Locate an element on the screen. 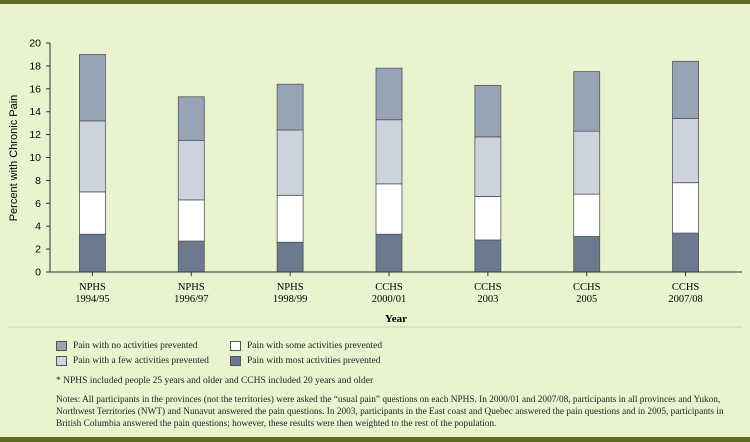 This screenshot has width=750, height=442. y-tick-label: 10 is located at coordinates (35, 158).